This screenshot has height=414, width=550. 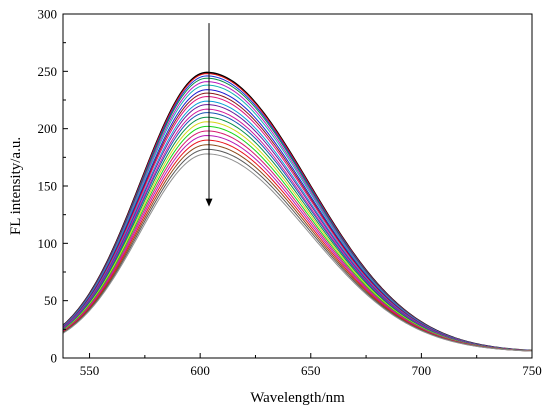 I want to click on x-tick-label: 550, so click(x=90, y=370).